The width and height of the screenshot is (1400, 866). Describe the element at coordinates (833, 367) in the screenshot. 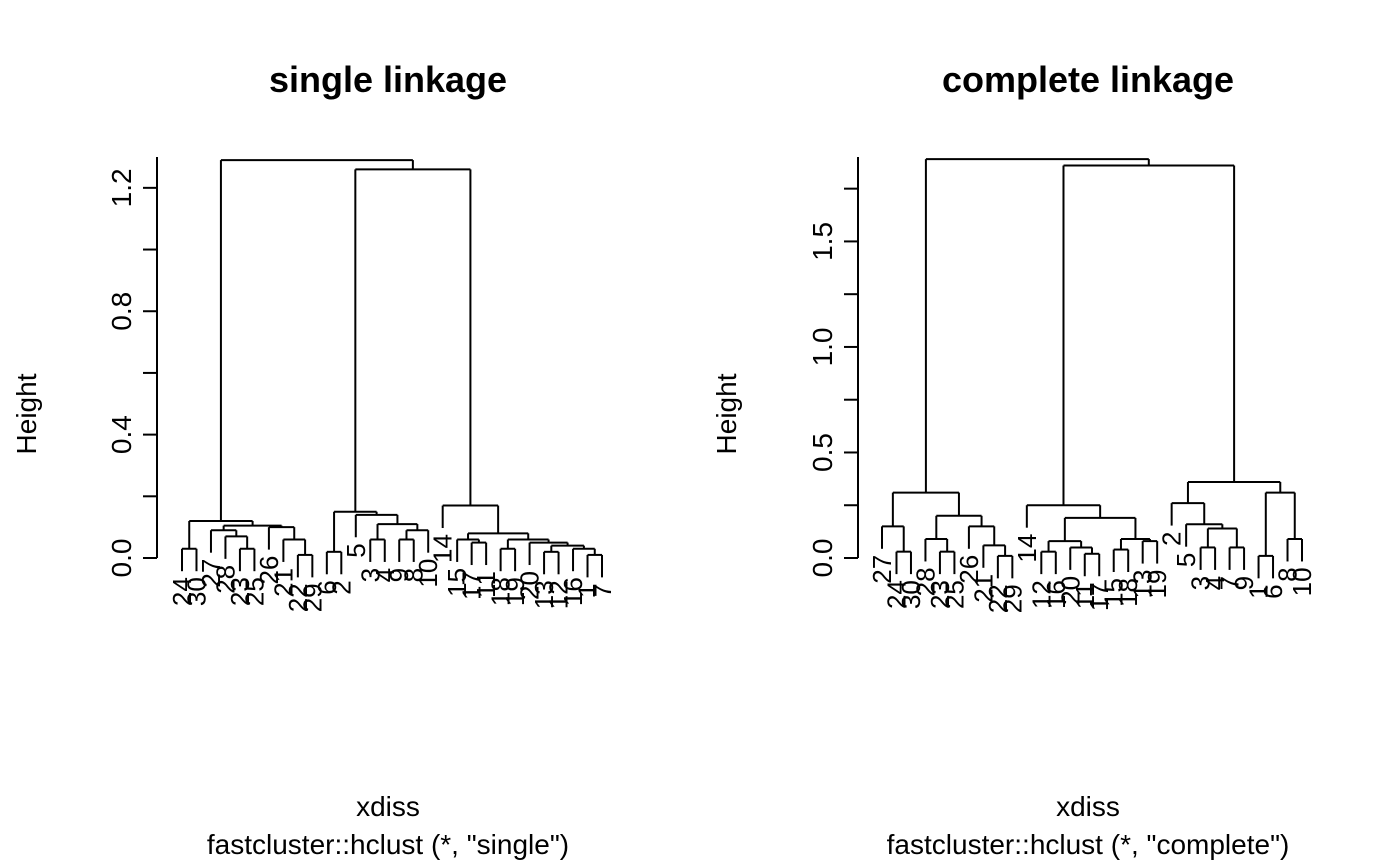

I see `y-axis: 0.0 0.5 1.0 1.5` at that location.